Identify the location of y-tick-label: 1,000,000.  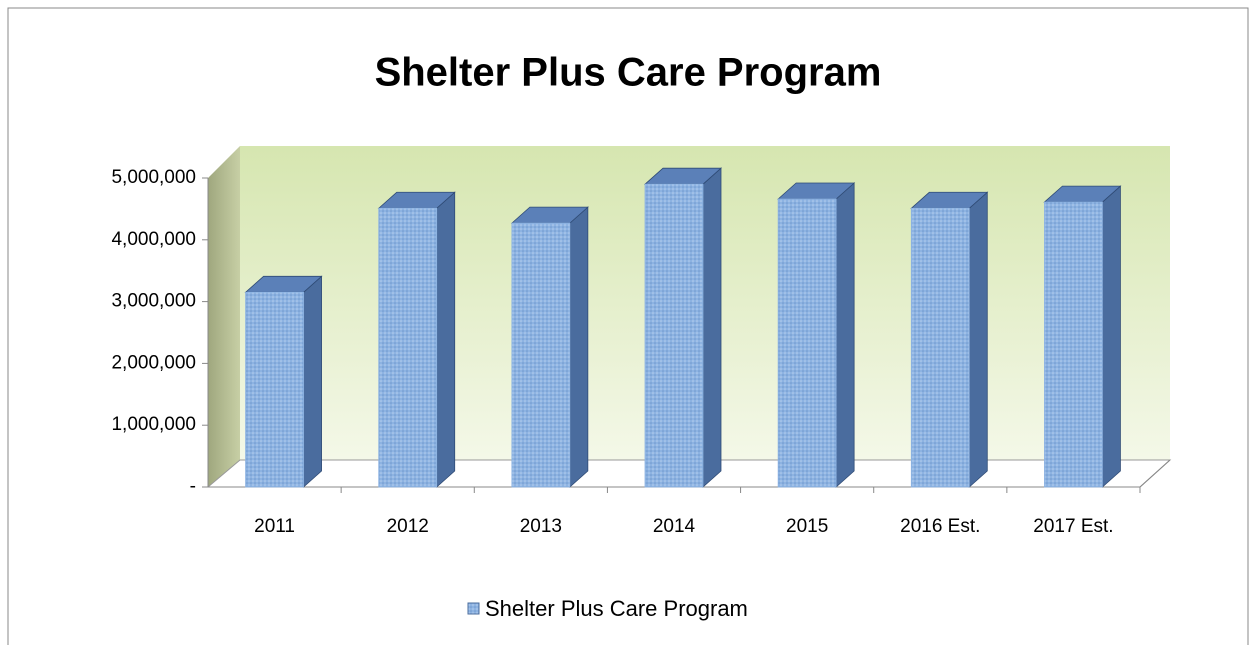
(153, 424).